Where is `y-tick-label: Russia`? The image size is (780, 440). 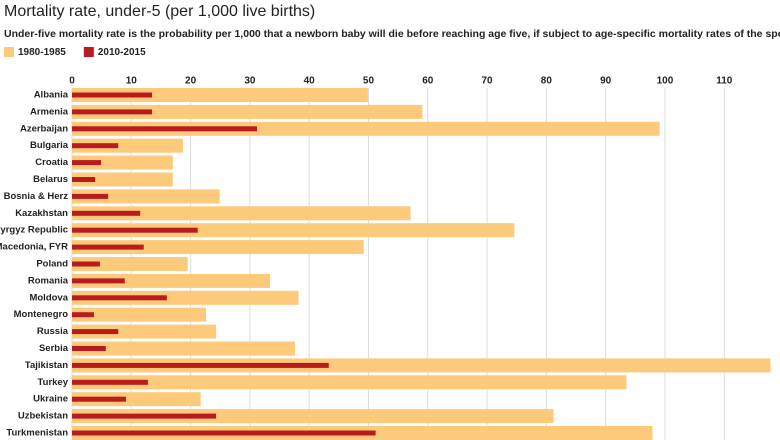 y-tick-label: Russia is located at coordinates (53, 331).